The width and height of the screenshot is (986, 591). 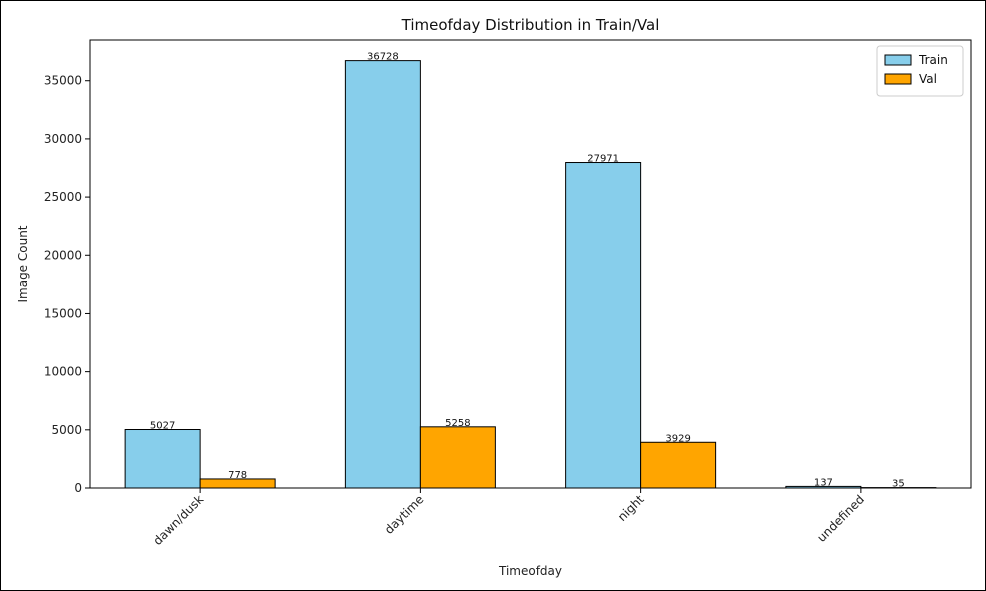 What do you see at coordinates (457, 457) in the screenshot?
I see `bar-val-daytime` at bounding box center [457, 457].